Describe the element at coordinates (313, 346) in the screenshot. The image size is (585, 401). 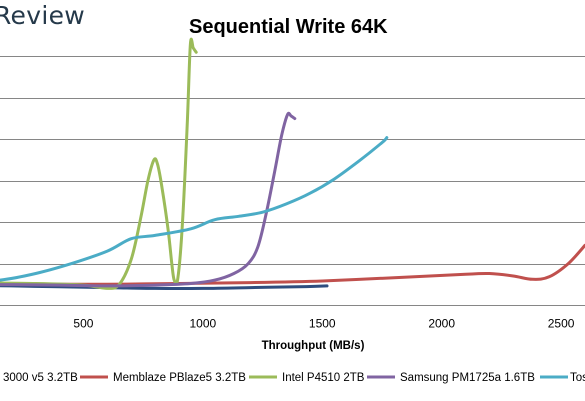
I see `x-axis-title: Throughput (MB/s)` at that location.